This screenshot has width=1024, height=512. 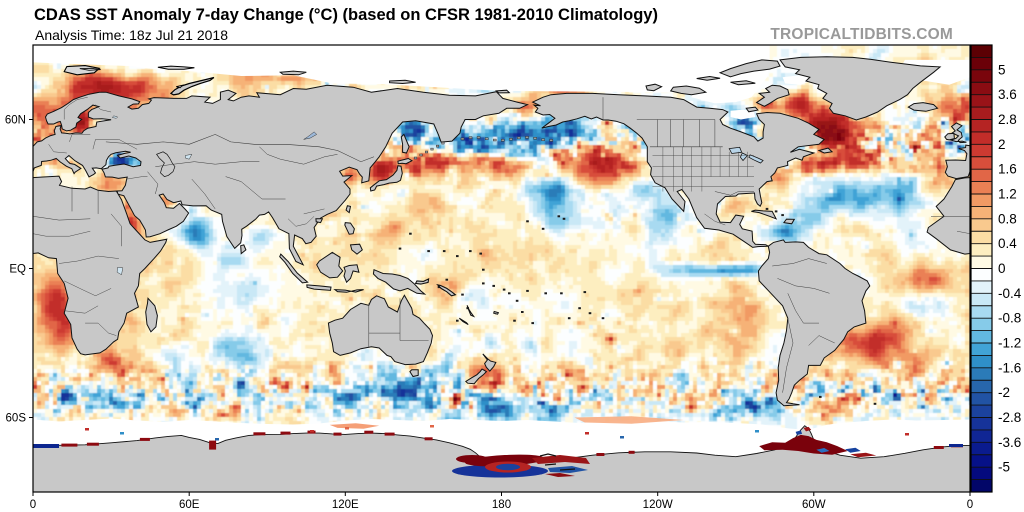 What do you see at coordinates (501, 505) in the screenshot?
I see `svg-text: 180` at bounding box center [501, 505].